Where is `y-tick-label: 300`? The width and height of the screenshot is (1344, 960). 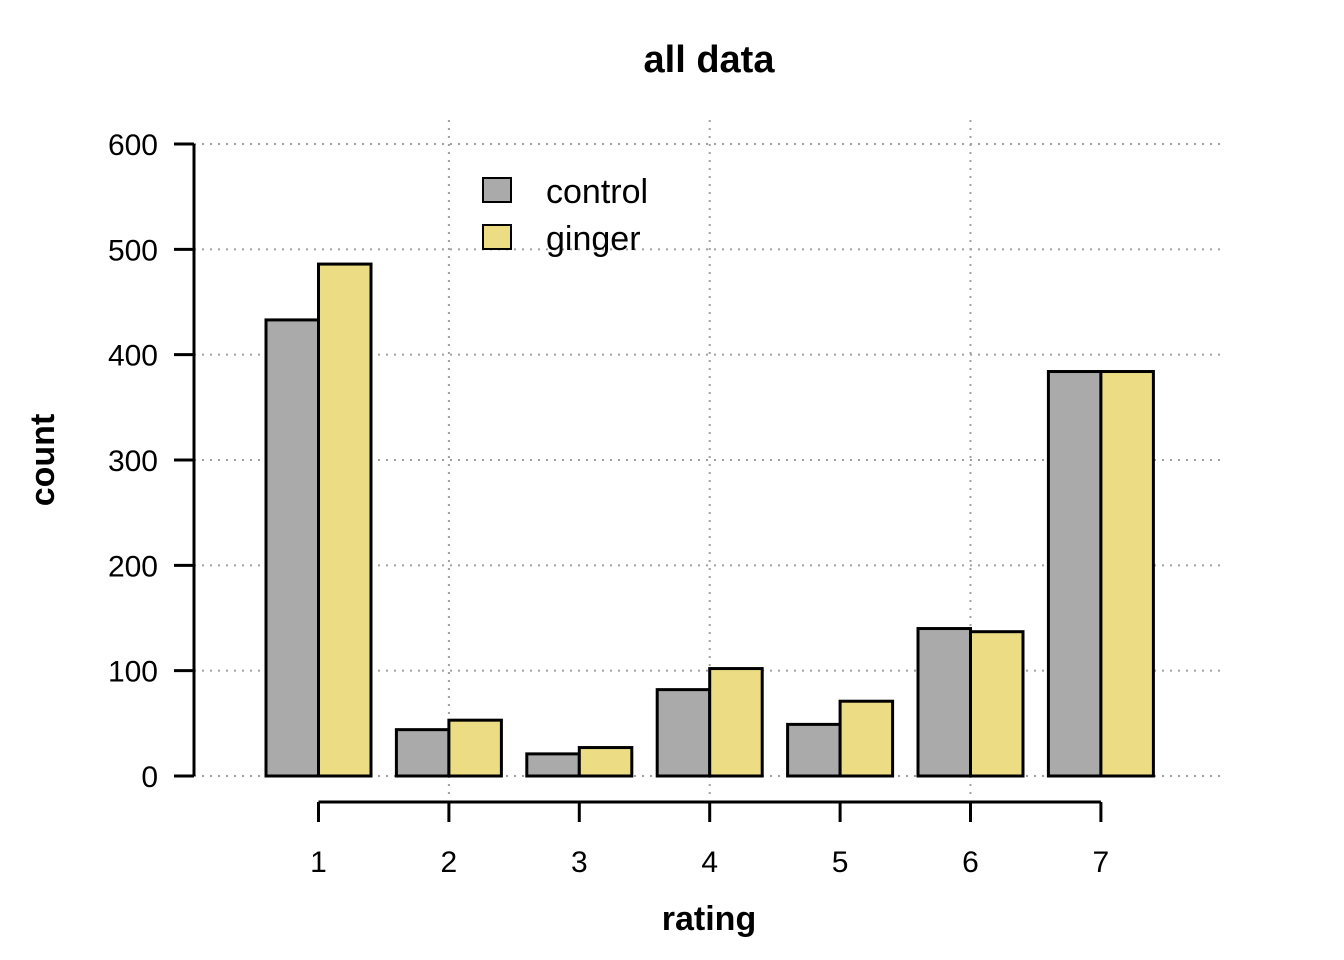
y-tick-label: 300 is located at coordinates (133, 461).